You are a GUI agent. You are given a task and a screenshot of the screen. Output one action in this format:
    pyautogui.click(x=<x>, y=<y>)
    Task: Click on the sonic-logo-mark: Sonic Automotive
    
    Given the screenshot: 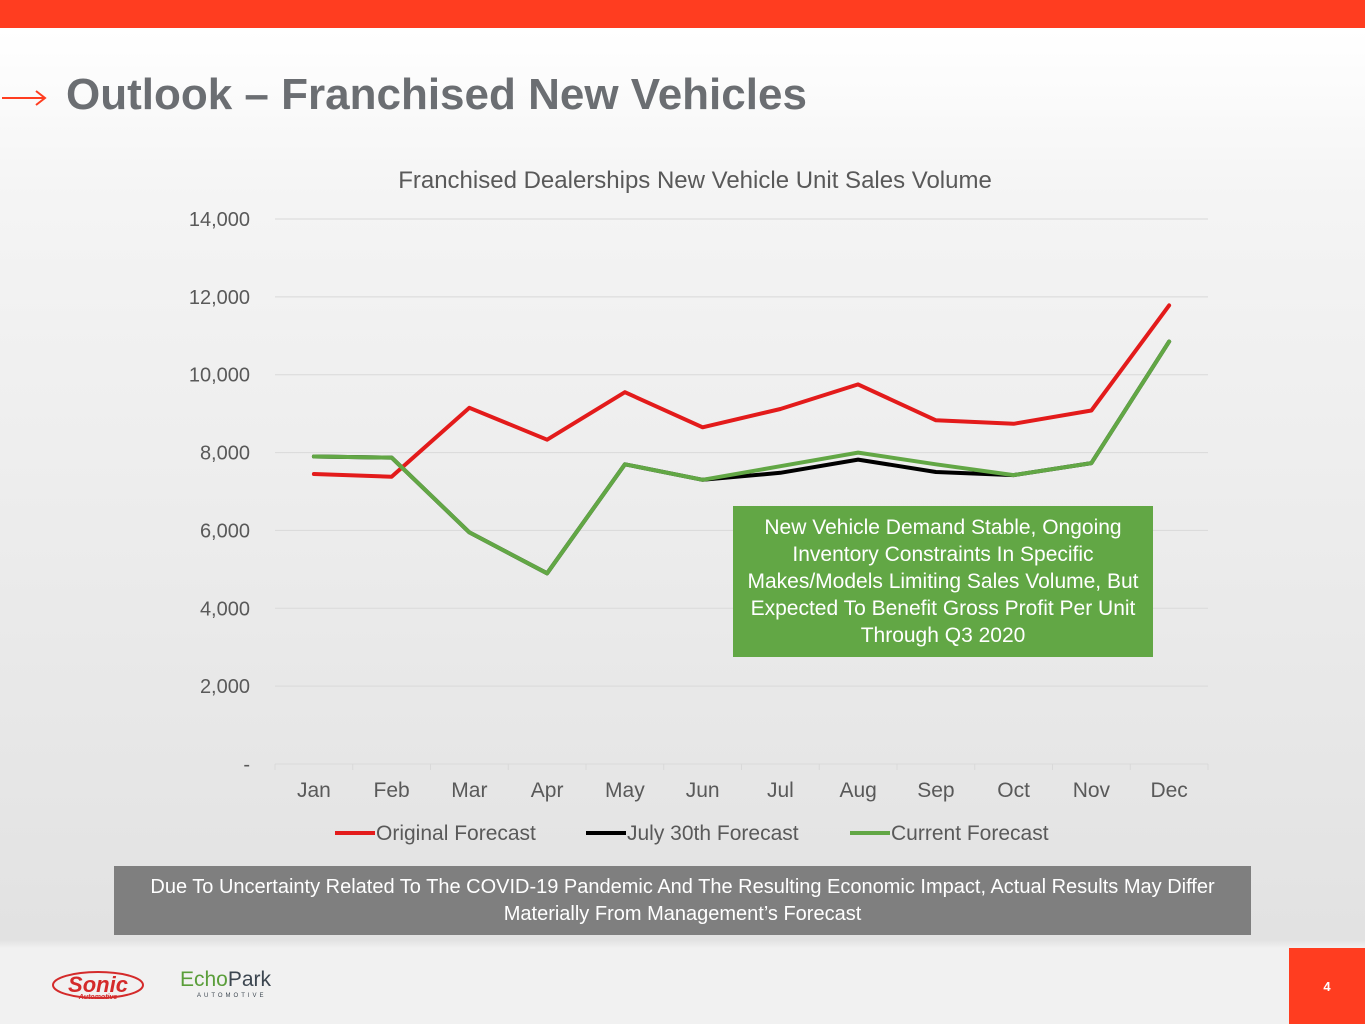 What is the action you would take?
    pyautogui.click(x=98, y=986)
    